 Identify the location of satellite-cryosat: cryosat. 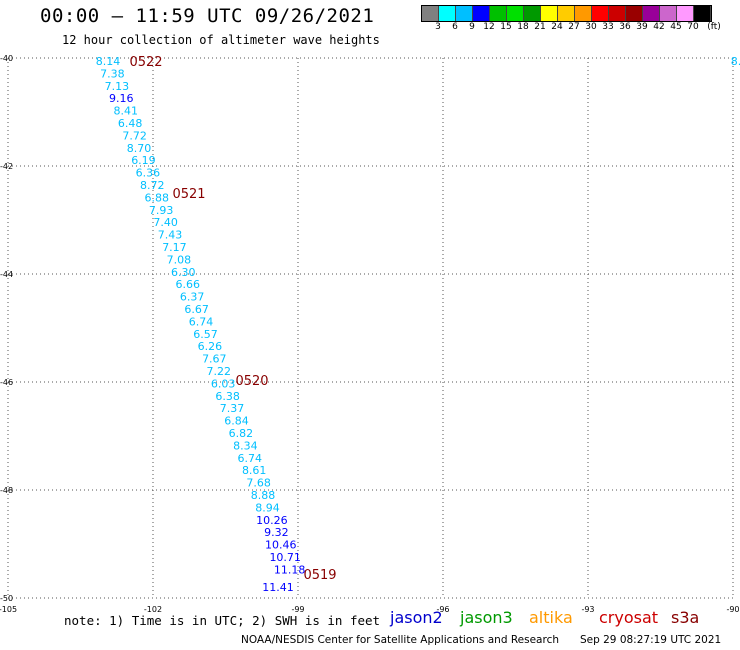
(629, 617).